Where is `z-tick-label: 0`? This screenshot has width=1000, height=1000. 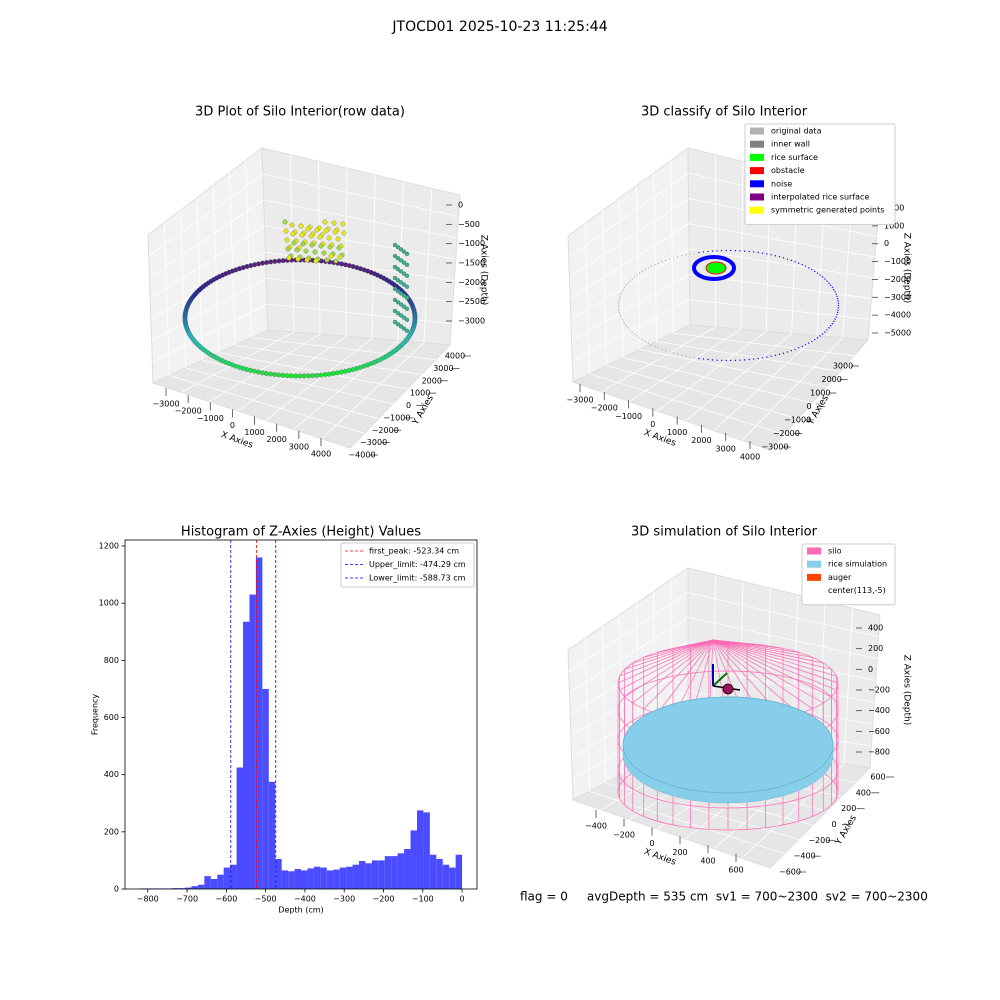
z-tick-label: 0 is located at coordinates (870, 669).